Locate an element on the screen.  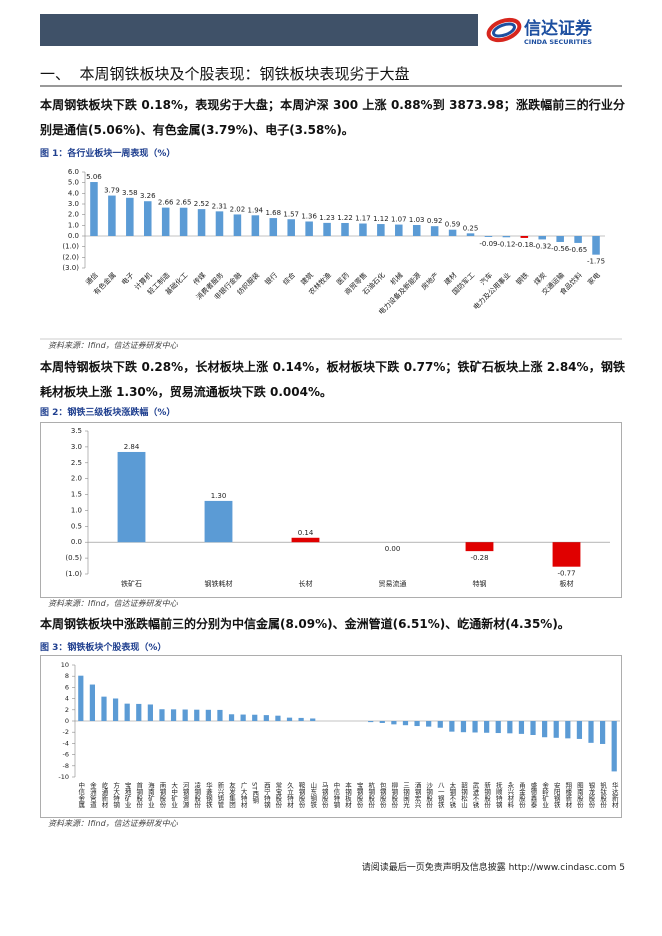
data-label: 1.07 is located at coordinates (399, 220).